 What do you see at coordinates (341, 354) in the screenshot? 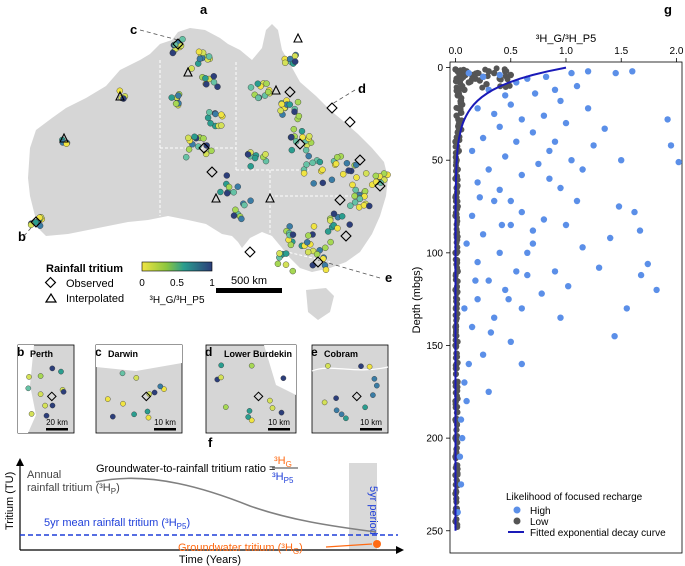
I see `inset-name: Cobram` at bounding box center [341, 354].